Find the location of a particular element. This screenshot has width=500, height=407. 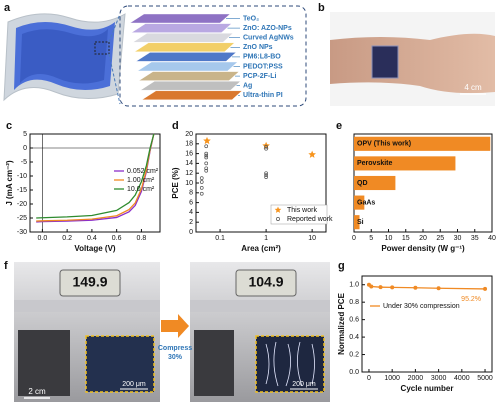

y-tick-label: 4 is located at coordinates (191, 212).